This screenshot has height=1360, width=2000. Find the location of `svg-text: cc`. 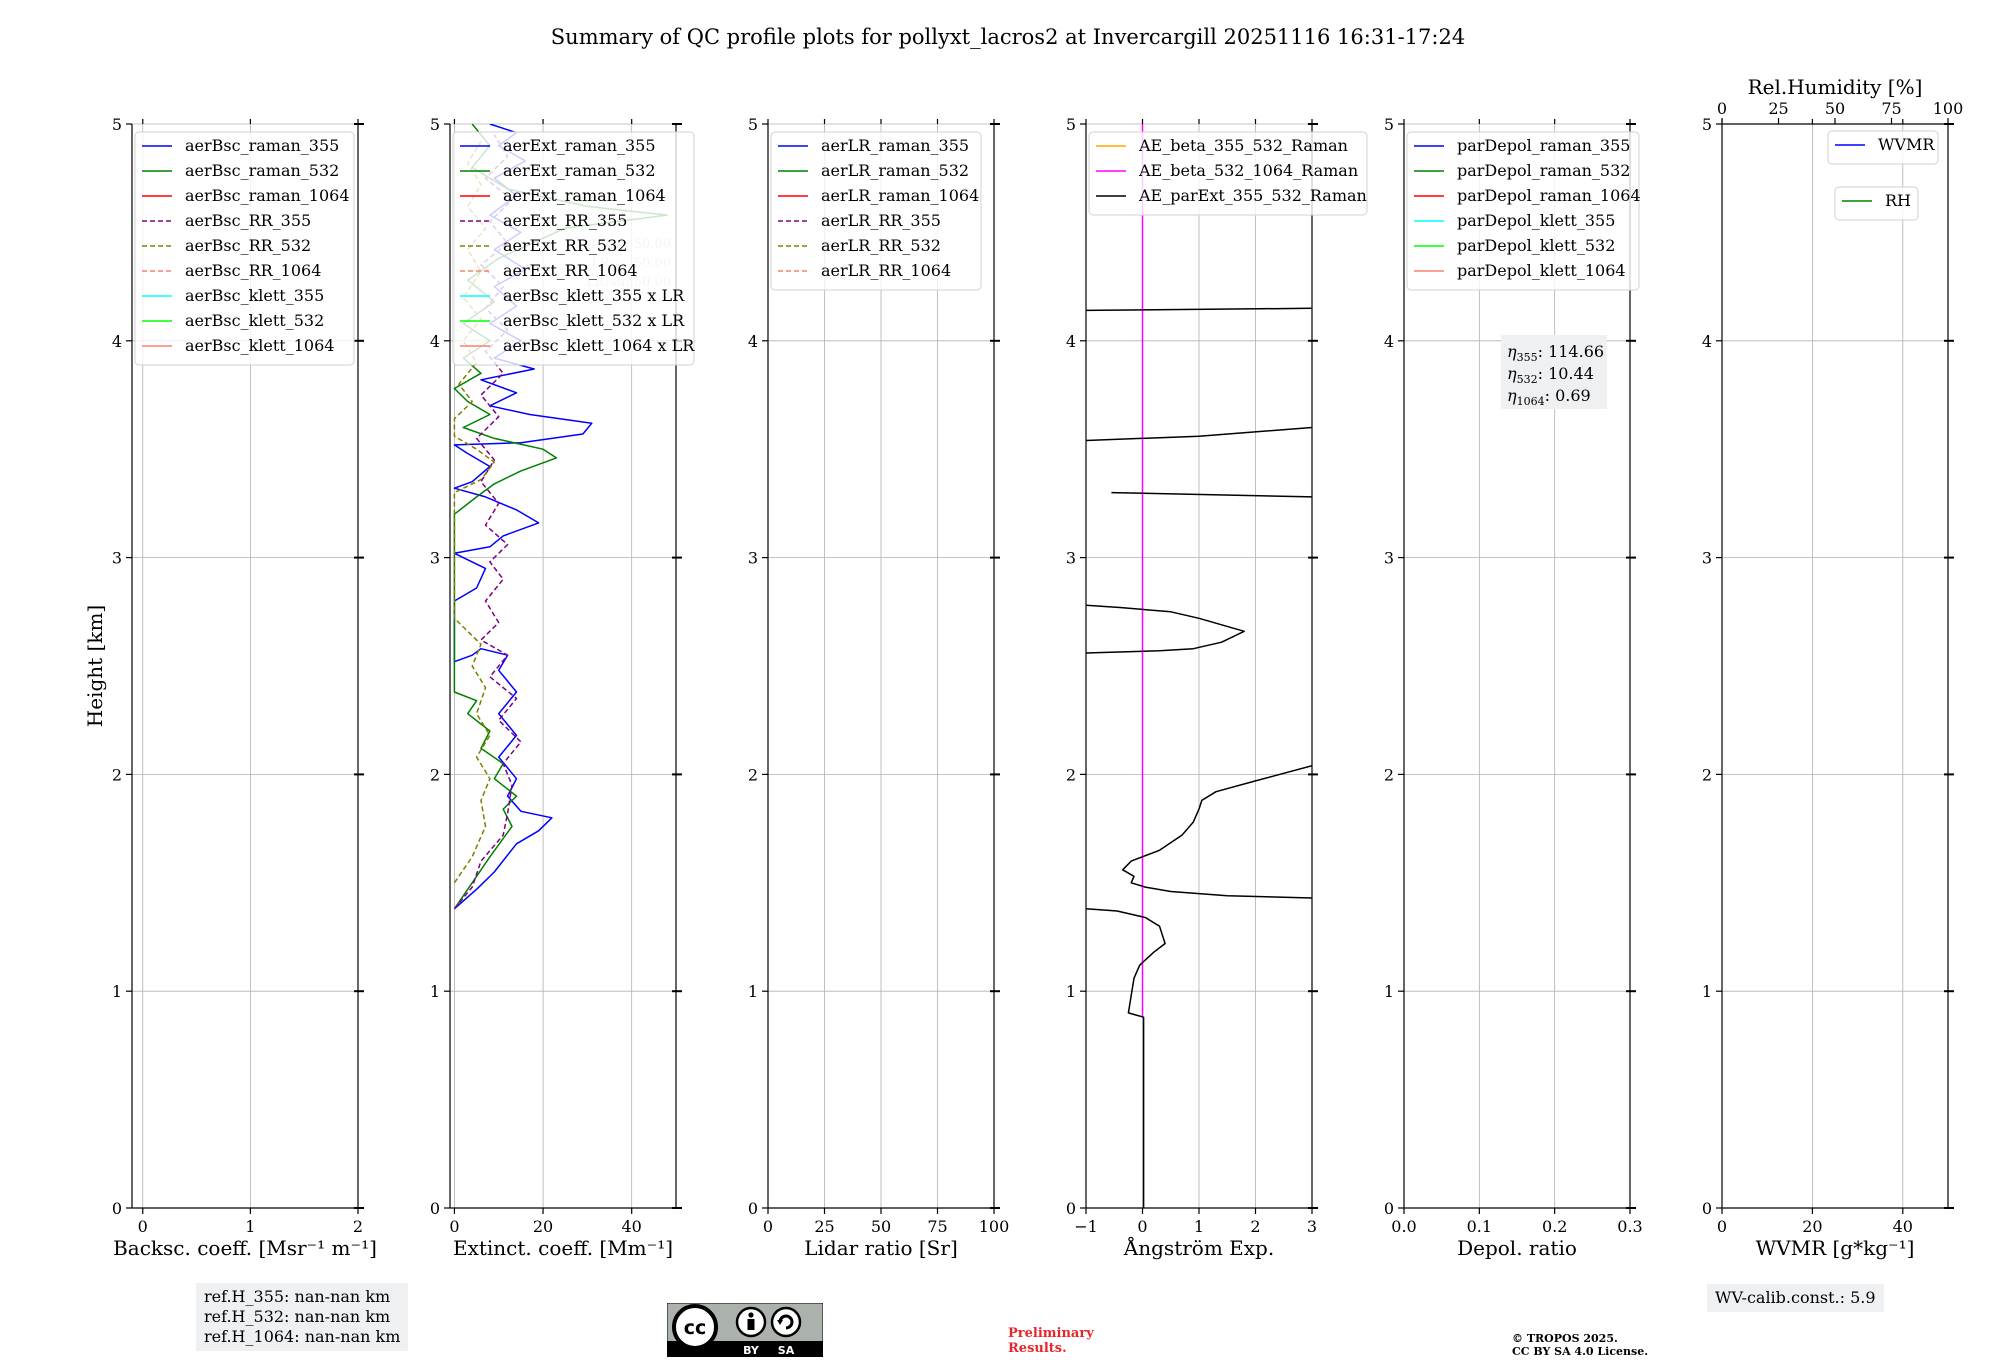

svg-text: cc is located at coordinates (695, 1328).